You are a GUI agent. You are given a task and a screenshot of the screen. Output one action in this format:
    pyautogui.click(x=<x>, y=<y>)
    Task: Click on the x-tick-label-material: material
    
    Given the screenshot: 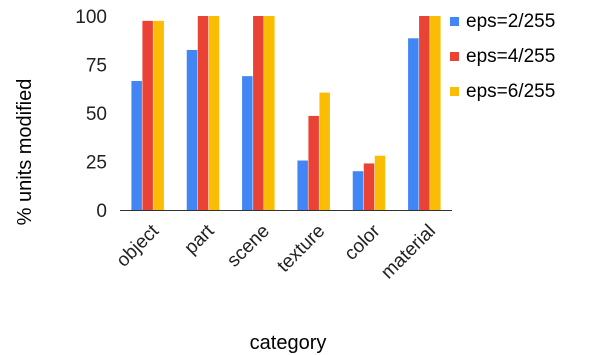 What is the action you would take?
    pyautogui.click(x=408, y=252)
    